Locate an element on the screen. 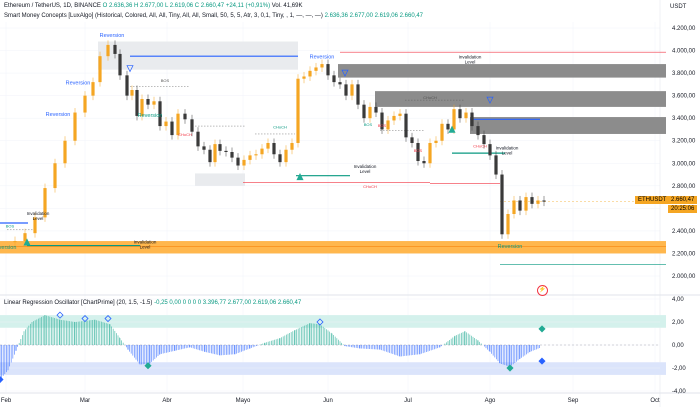 The height and width of the screenshot is (407, 700). time-tick-label: Feb is located at coordinates (6, 401).